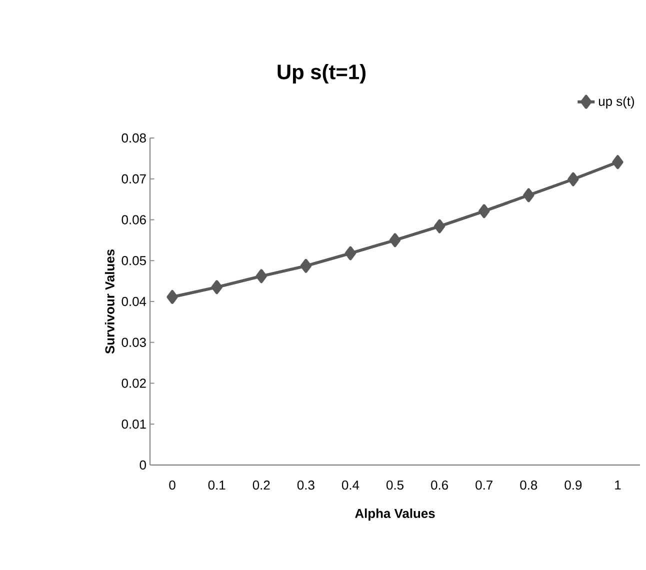  What do you see at coordinates (134, 424) in the screenshot?
I see `y-tick-label: 0.01` at bounding box center [134, 424].